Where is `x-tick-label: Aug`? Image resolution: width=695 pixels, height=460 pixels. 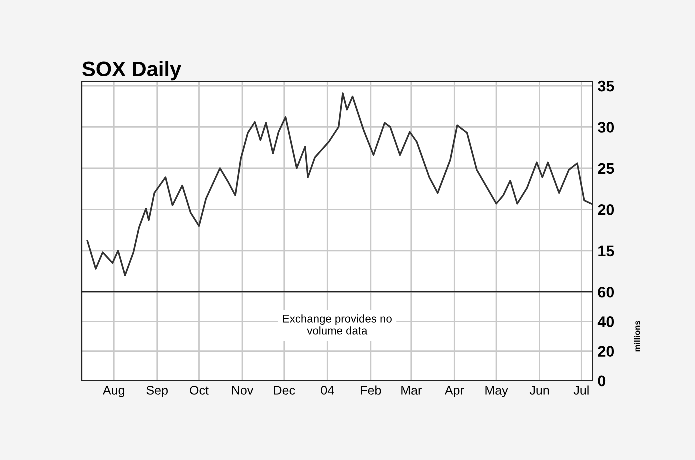
x-tick-label: Aug is located at coordinates (113, 392).